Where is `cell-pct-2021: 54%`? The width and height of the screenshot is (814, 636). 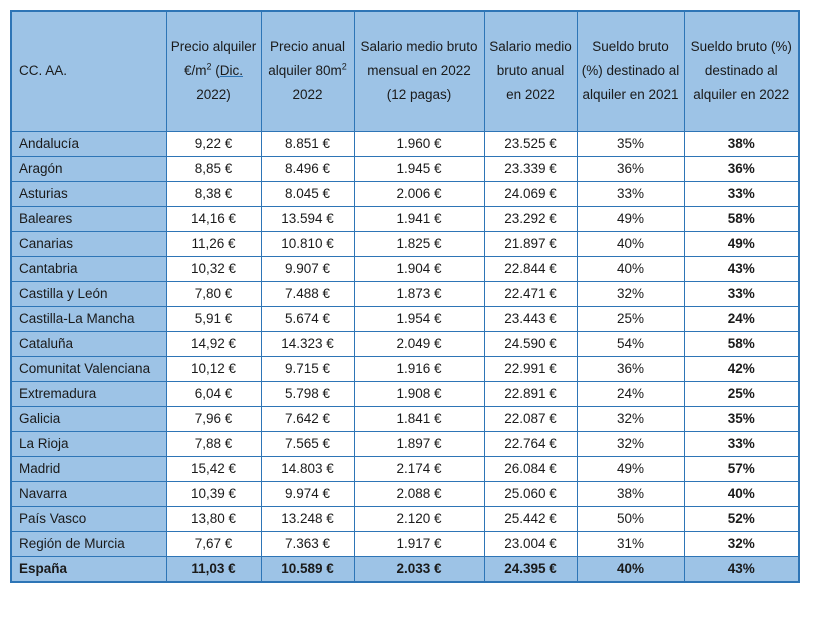 cell-pct-2021: 54% is located at coordinates (630, 343).